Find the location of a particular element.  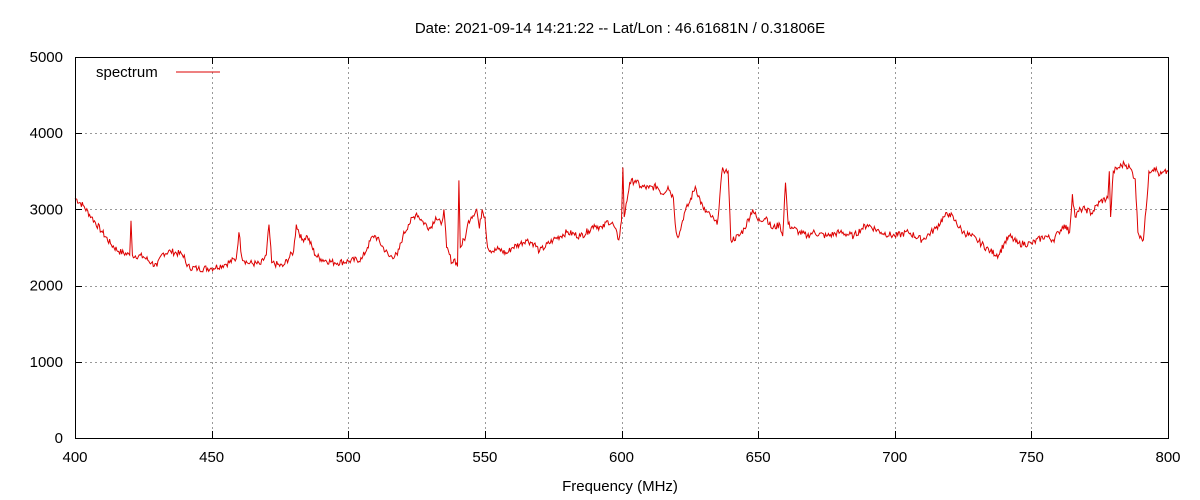

y-tick-label: 0 is located at coordinates (59, 438).